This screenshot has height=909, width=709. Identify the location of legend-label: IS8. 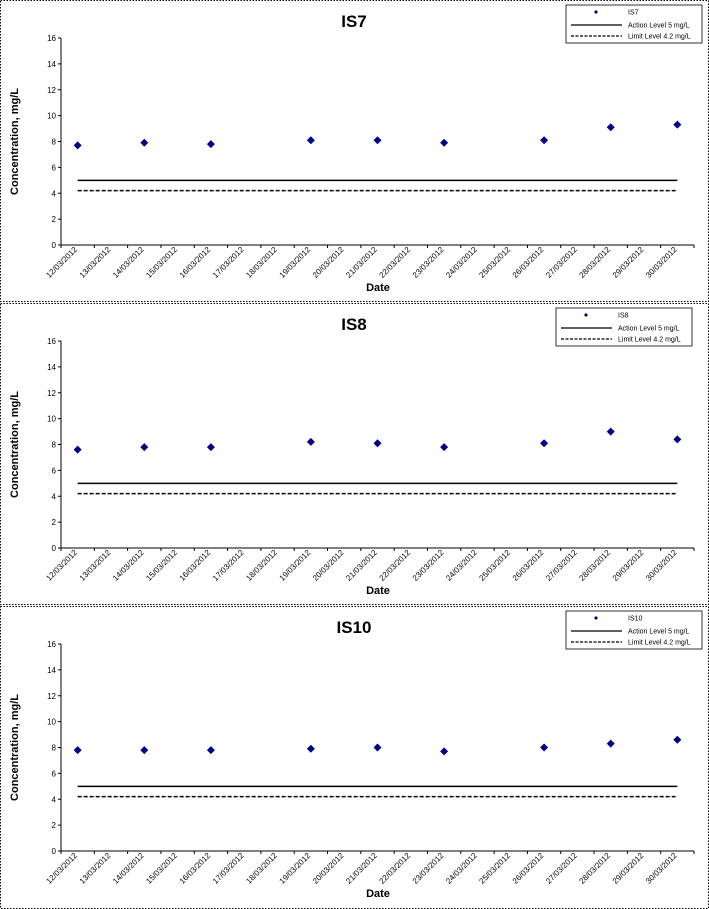
(623, 316).